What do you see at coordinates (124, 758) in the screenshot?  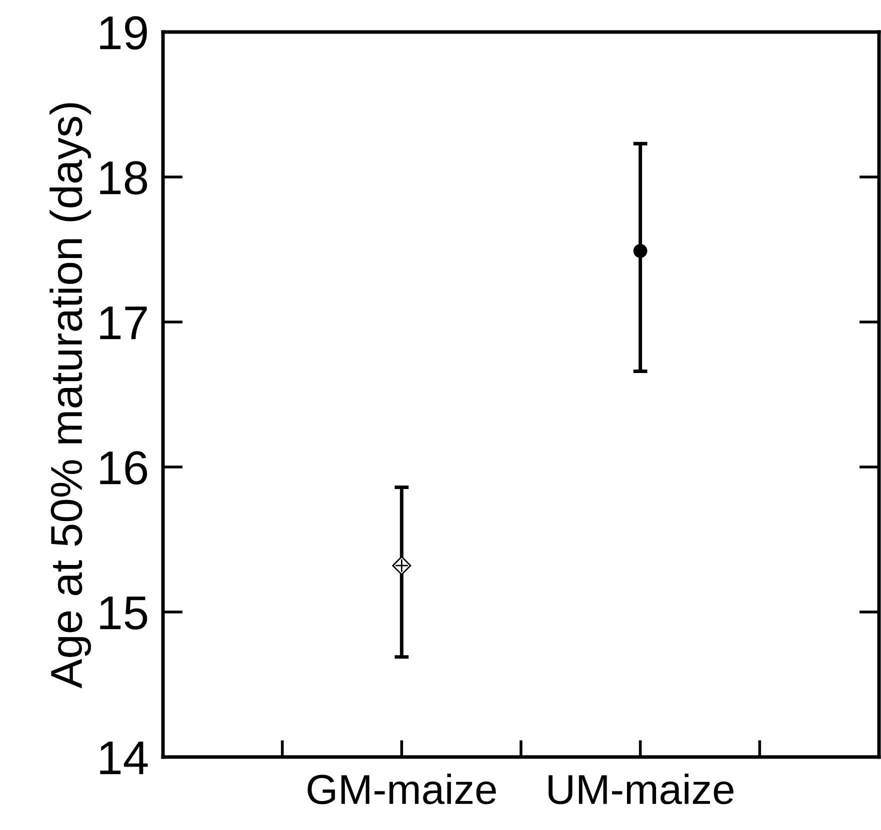 I see `y-tick-label: 14` at bounding box center [124, 758].